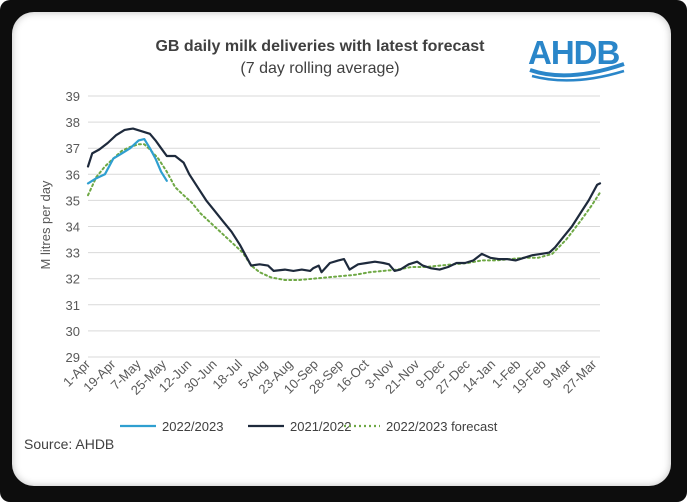 The width and height of the screenshot is (687, 502). Describe the element at coordinates (69, 444) in the screenshot. I see `source-note: Source: AHDB` at that location.